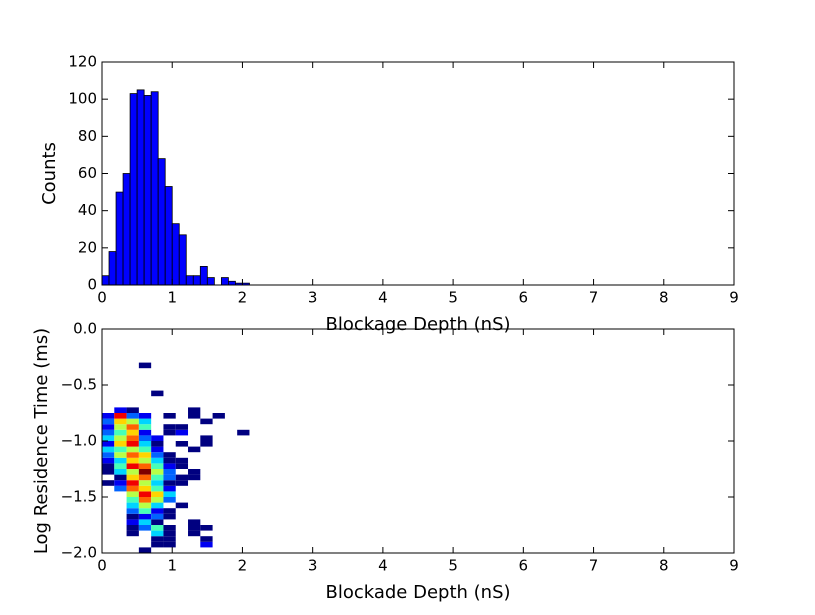  What do you see at coordinates (417, 324) in the screenshot?
I see `x-axis-label: Blockage Depth (nS)` at bounding box center [417, 324].